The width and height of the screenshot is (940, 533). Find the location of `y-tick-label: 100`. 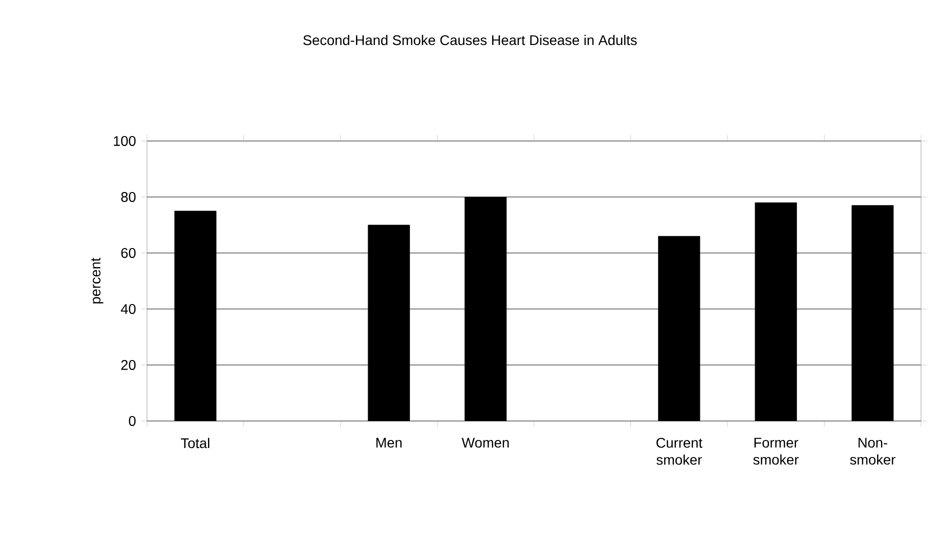

y-tick-label: 100 is located at coordinates (125, 141).